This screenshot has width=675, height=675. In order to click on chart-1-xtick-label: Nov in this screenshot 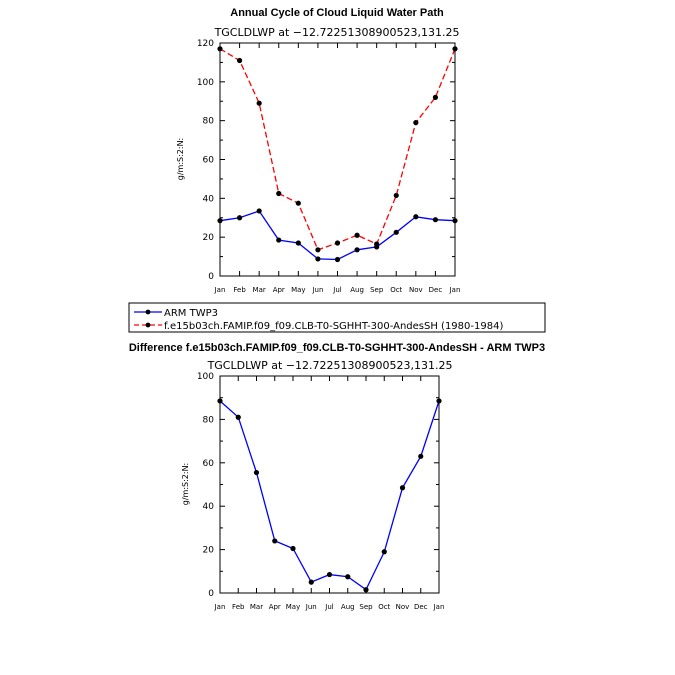, I will do `click(416, 290)`.